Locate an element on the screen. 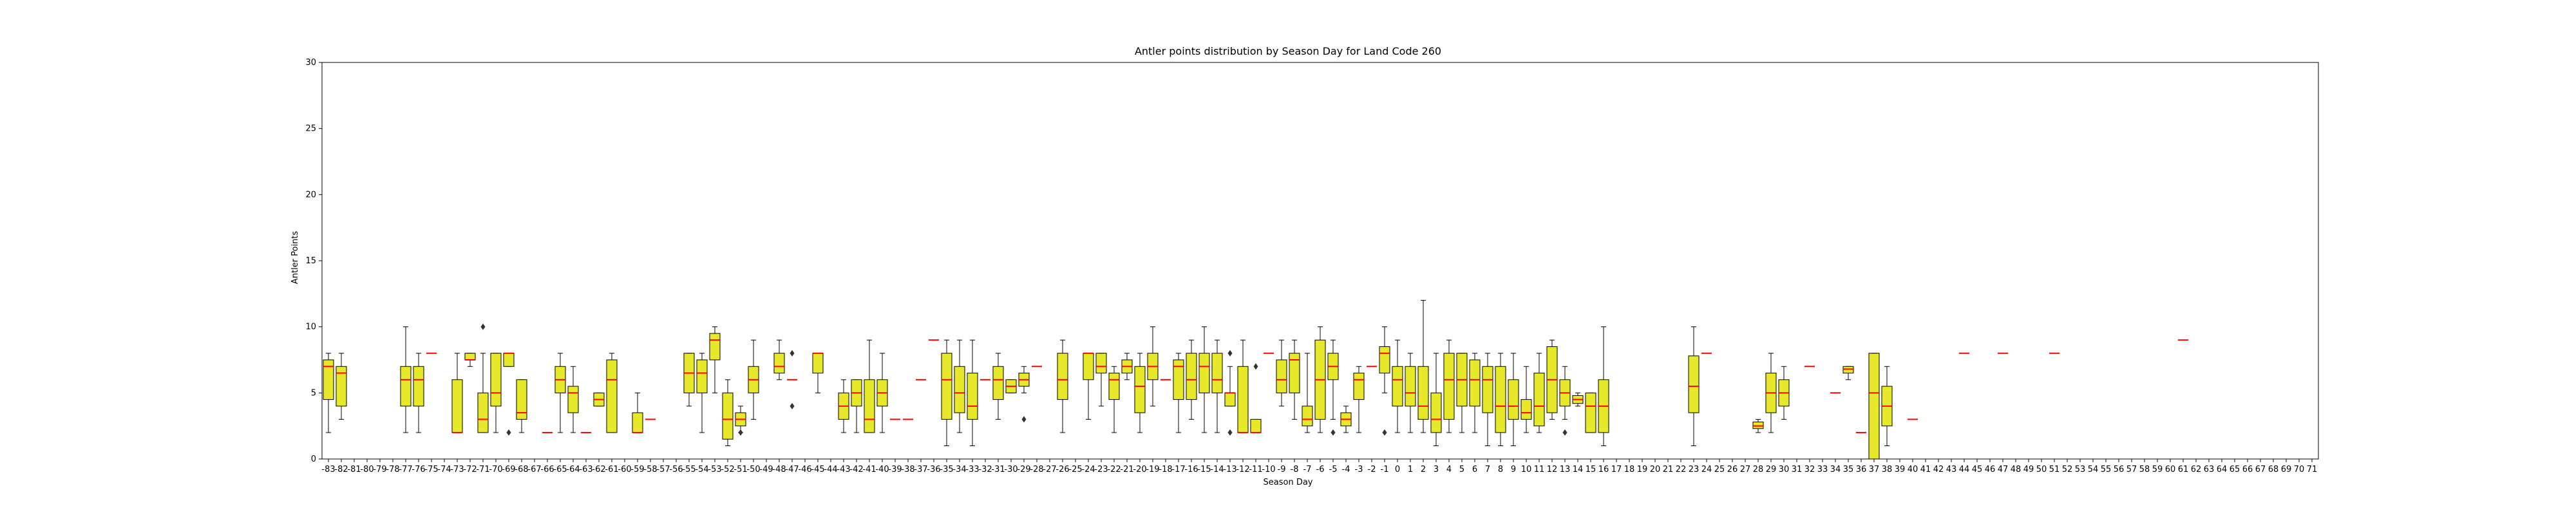  x-tick-label: 35 is located at coordinates (1849, 470).